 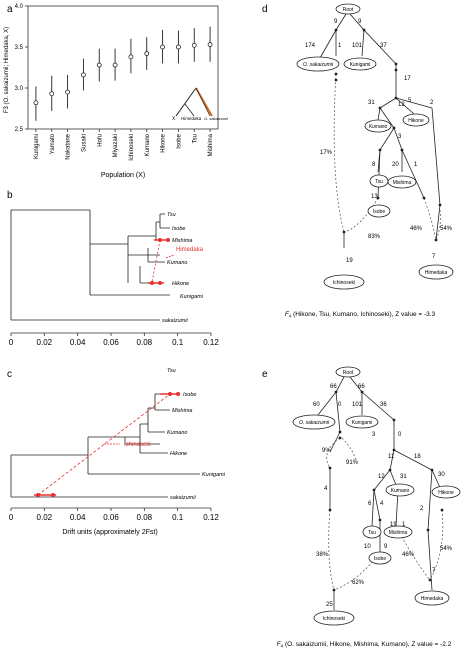 What do you see at coordinates (326, 451) in the screenshot?
I see `admix-label: 9%` at bounding box center [326, 451].